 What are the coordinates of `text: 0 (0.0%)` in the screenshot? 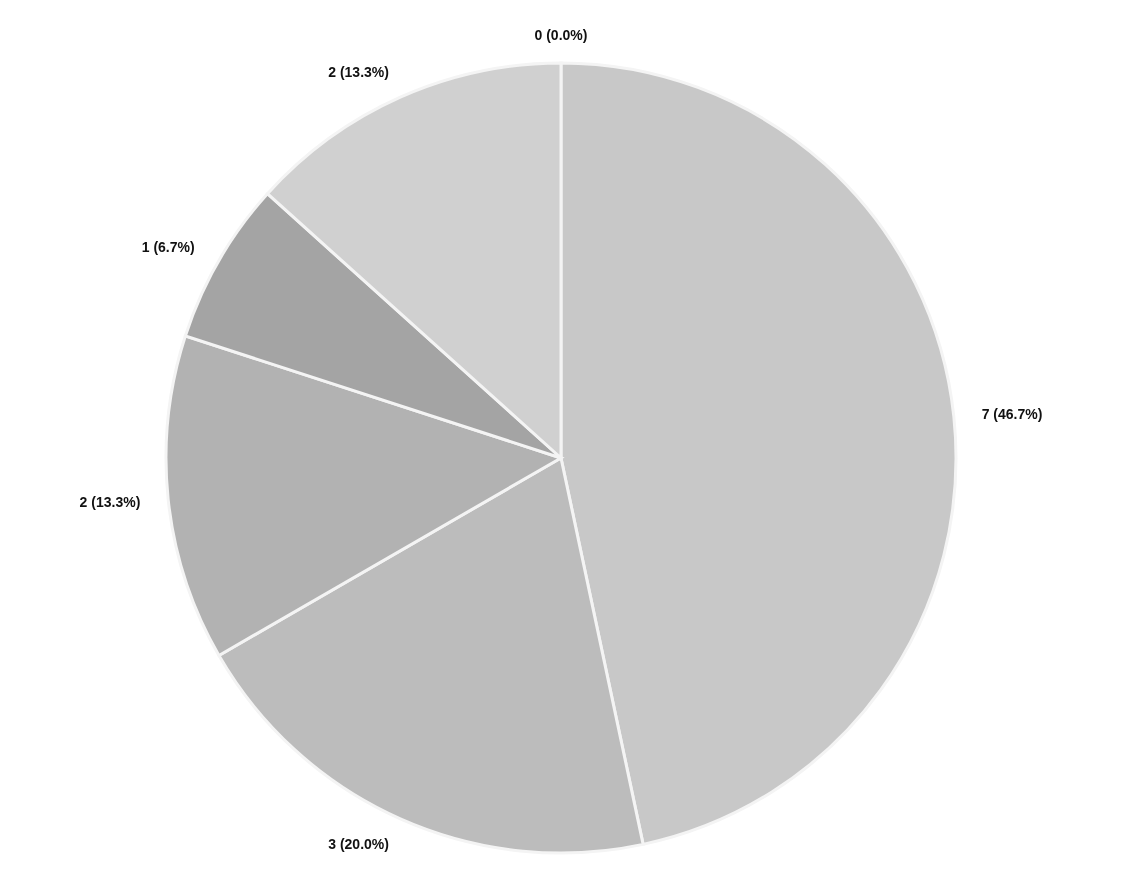 It's located at (561, 35).